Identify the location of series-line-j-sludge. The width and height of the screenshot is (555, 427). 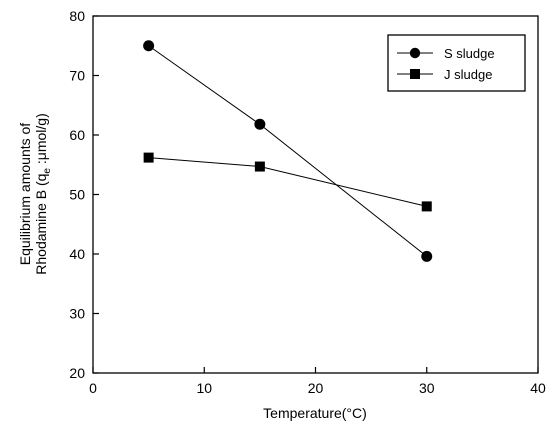
(287, 182).